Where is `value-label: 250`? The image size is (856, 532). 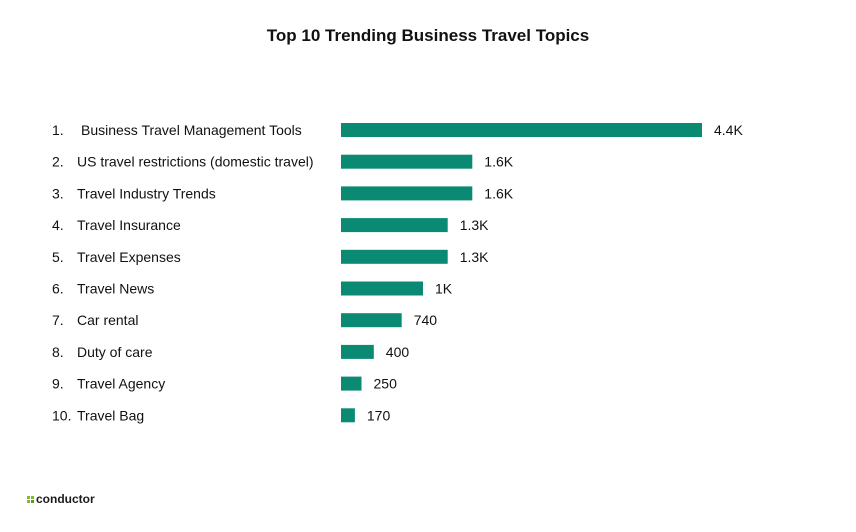 value-label: 250 is located at coordinates (386, 384).